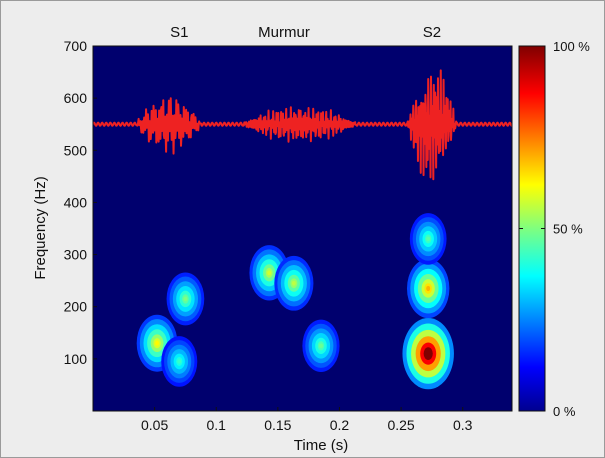 Image resolution: width=605 pixels, height=458 pixels. I want to click on x-tick-label: 0.15, so click(277, 425).